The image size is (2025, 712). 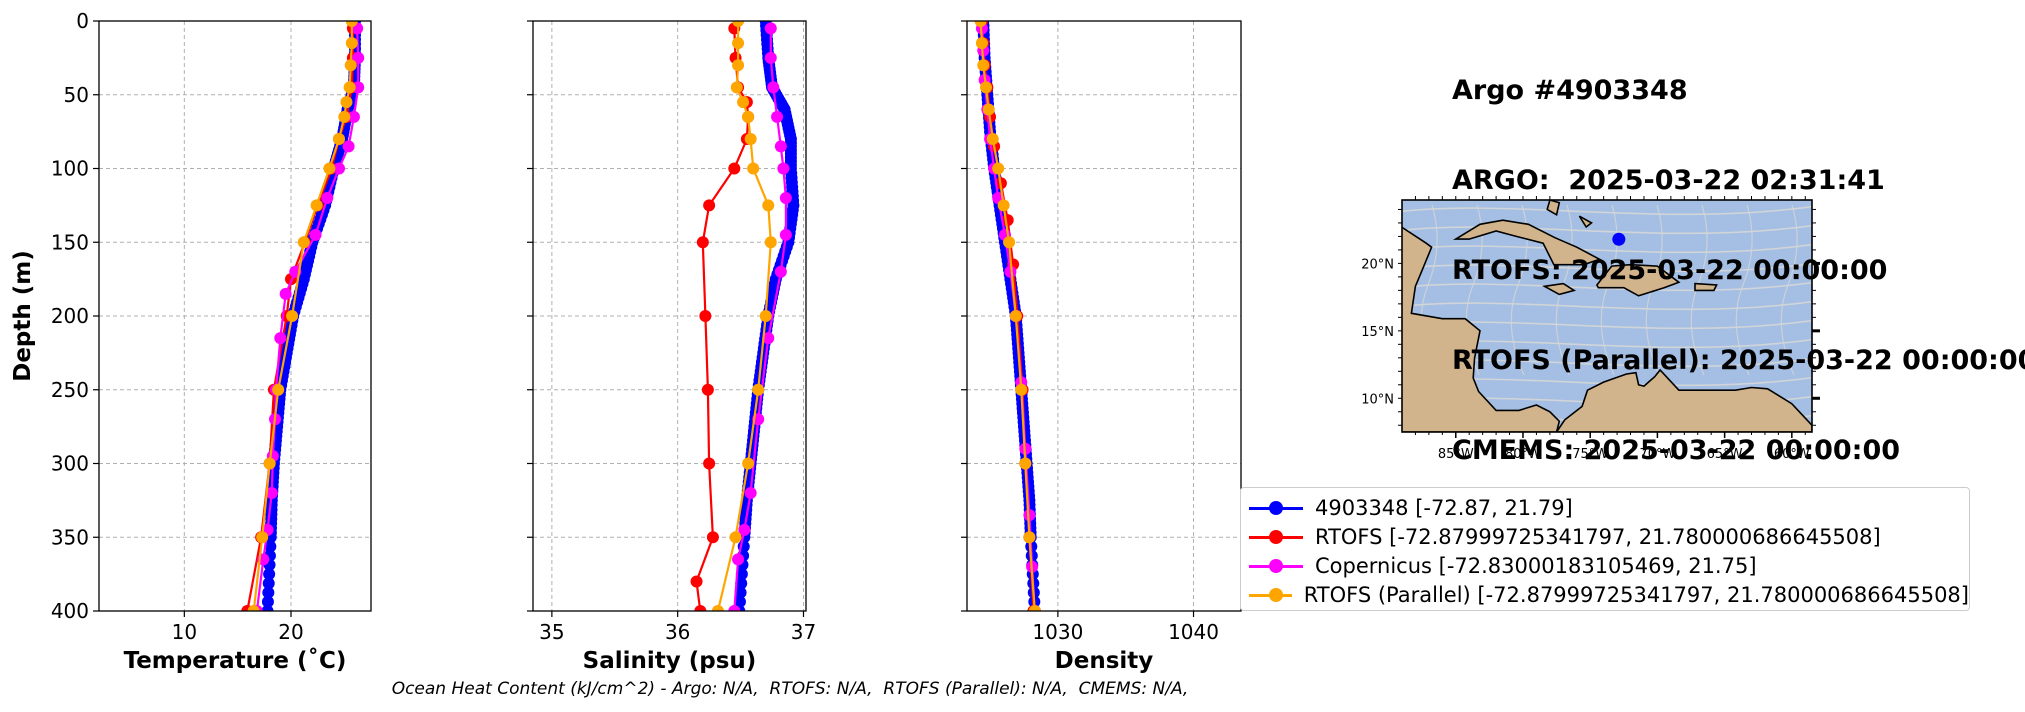 I want to click on y-tick-label: 0, so click(x=82, y=21).